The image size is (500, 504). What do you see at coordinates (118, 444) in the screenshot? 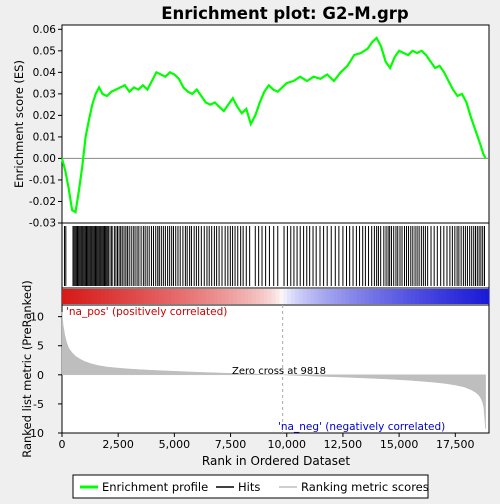
I see `rank-x-tick-label: 2,500` at bounding box center [118, 444].